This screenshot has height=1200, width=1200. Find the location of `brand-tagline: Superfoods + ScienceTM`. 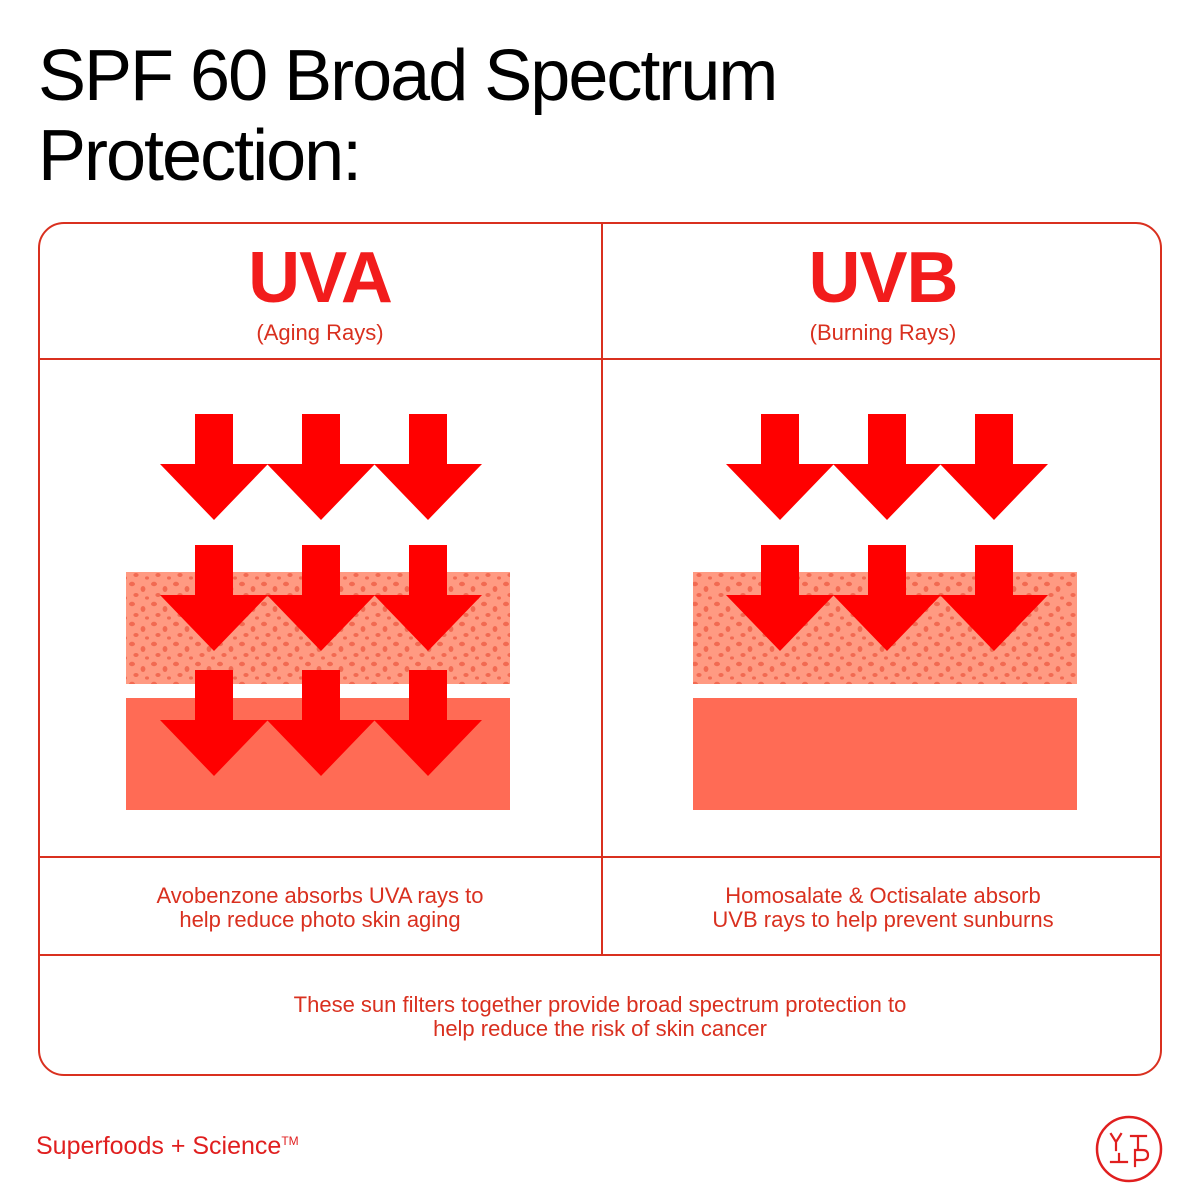

brand-tagline: Superfoods + ScienceTM is located at coordinates (167, 1146).